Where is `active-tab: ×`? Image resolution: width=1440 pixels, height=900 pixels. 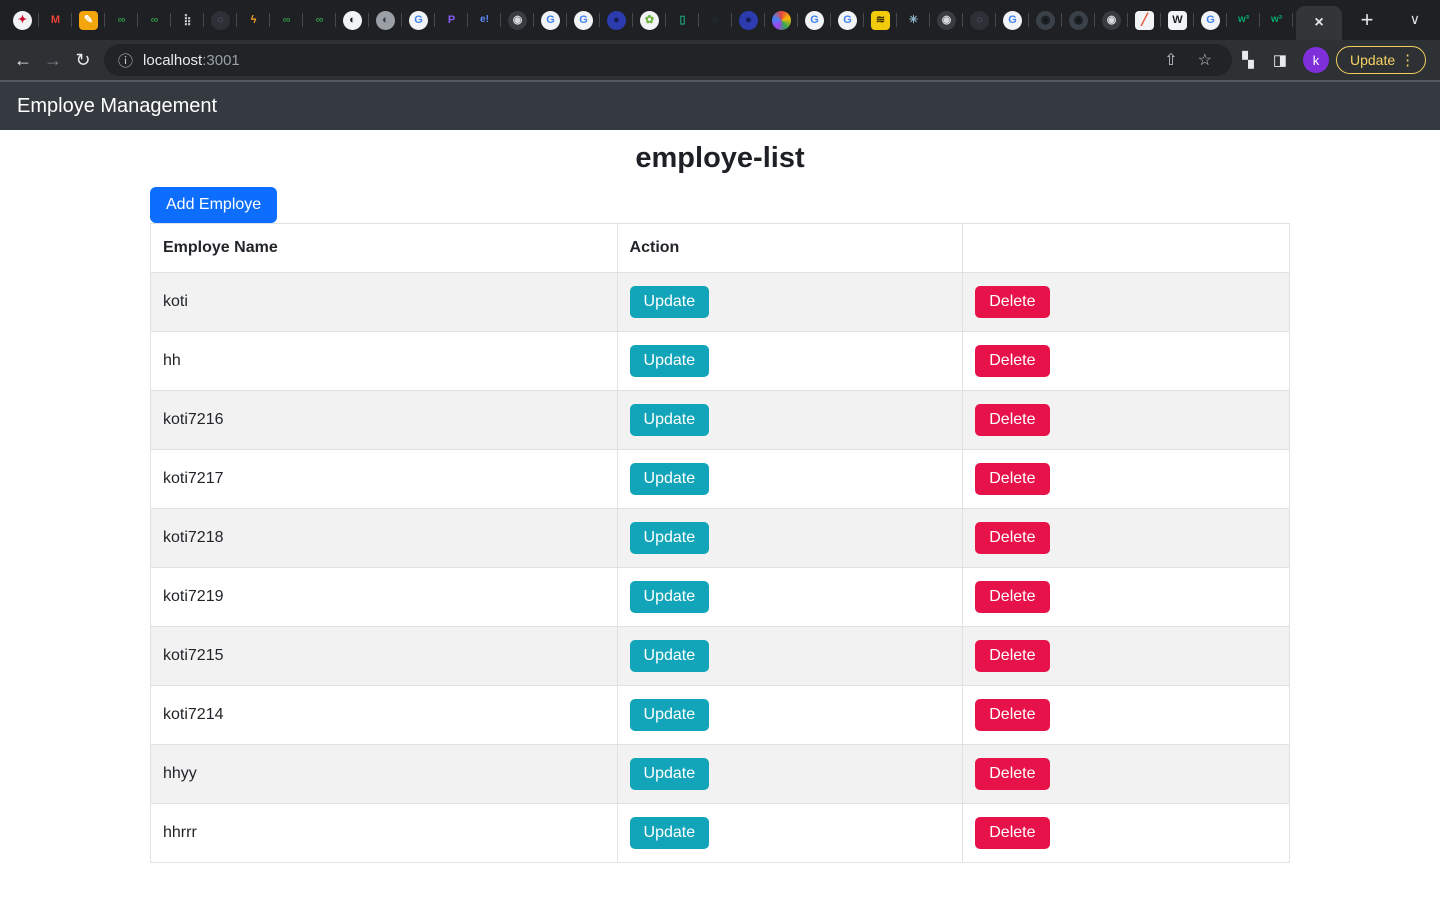 active-tab: × is located at coordinates (1319, 23).